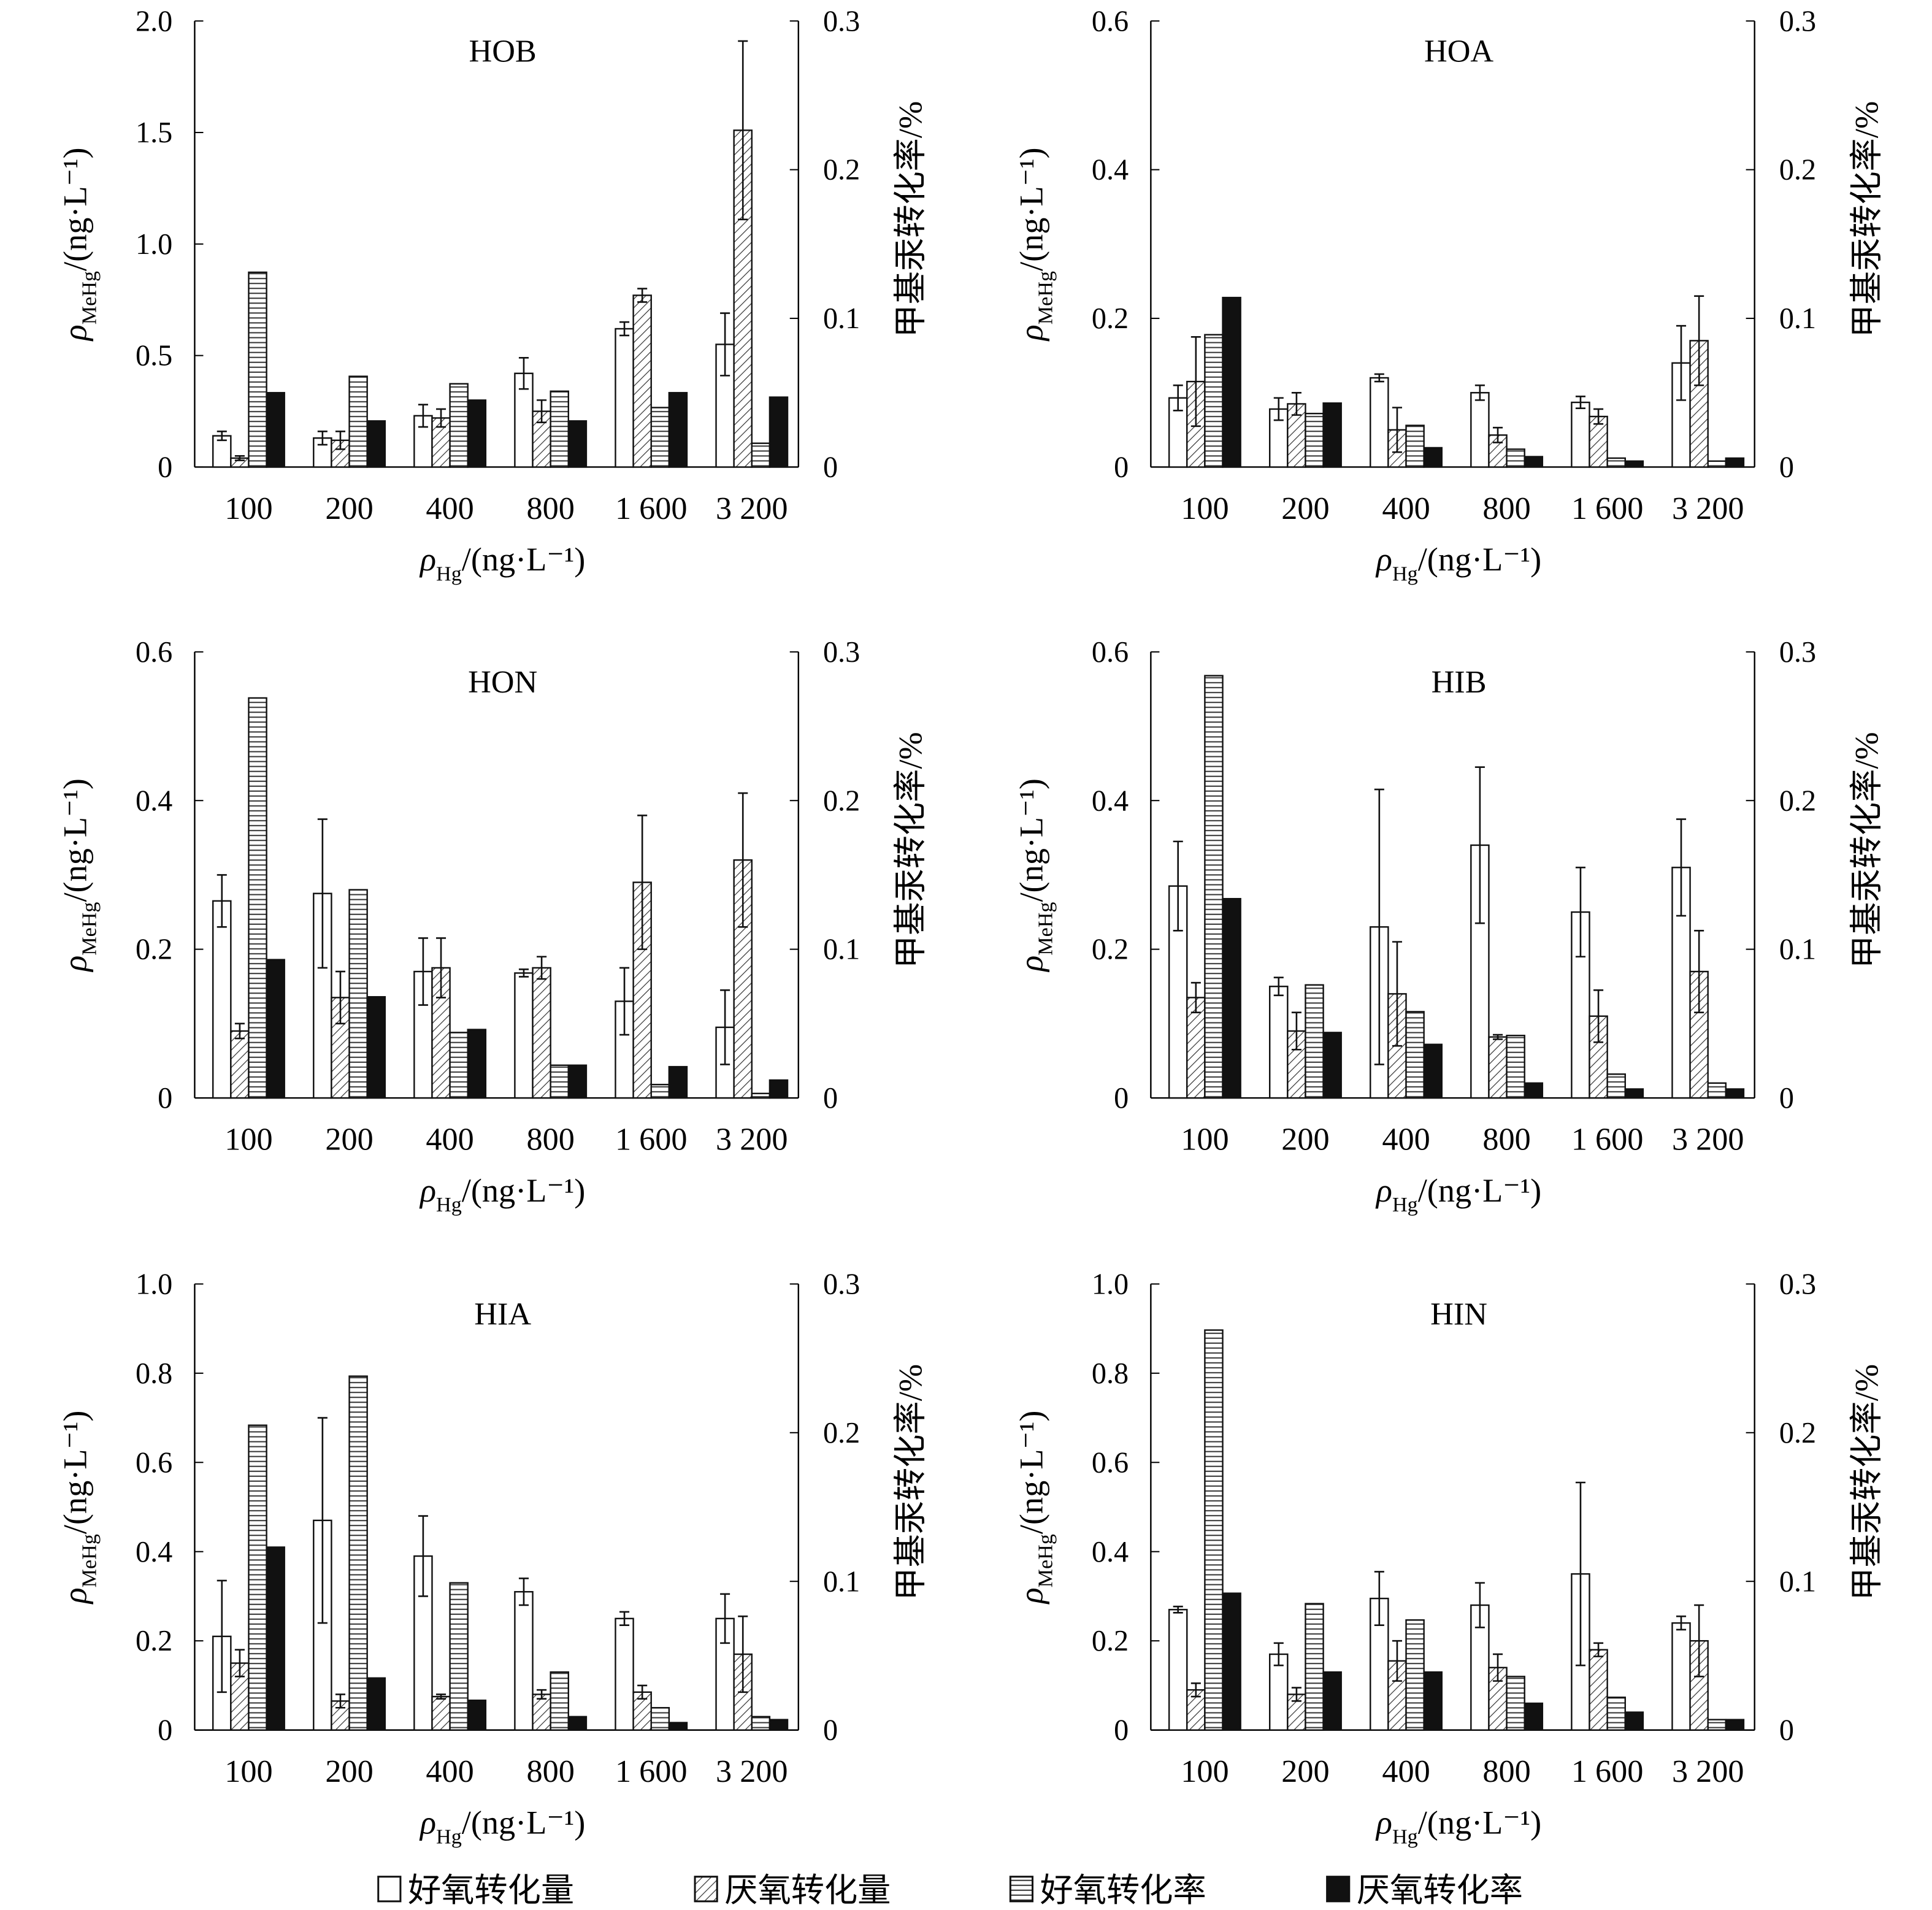 This screenshot has width=1932, height=1910. Describe the element at coordinates (491, 1890) in the screenshot. I see `legend-label: 好氧转化量` at that location.